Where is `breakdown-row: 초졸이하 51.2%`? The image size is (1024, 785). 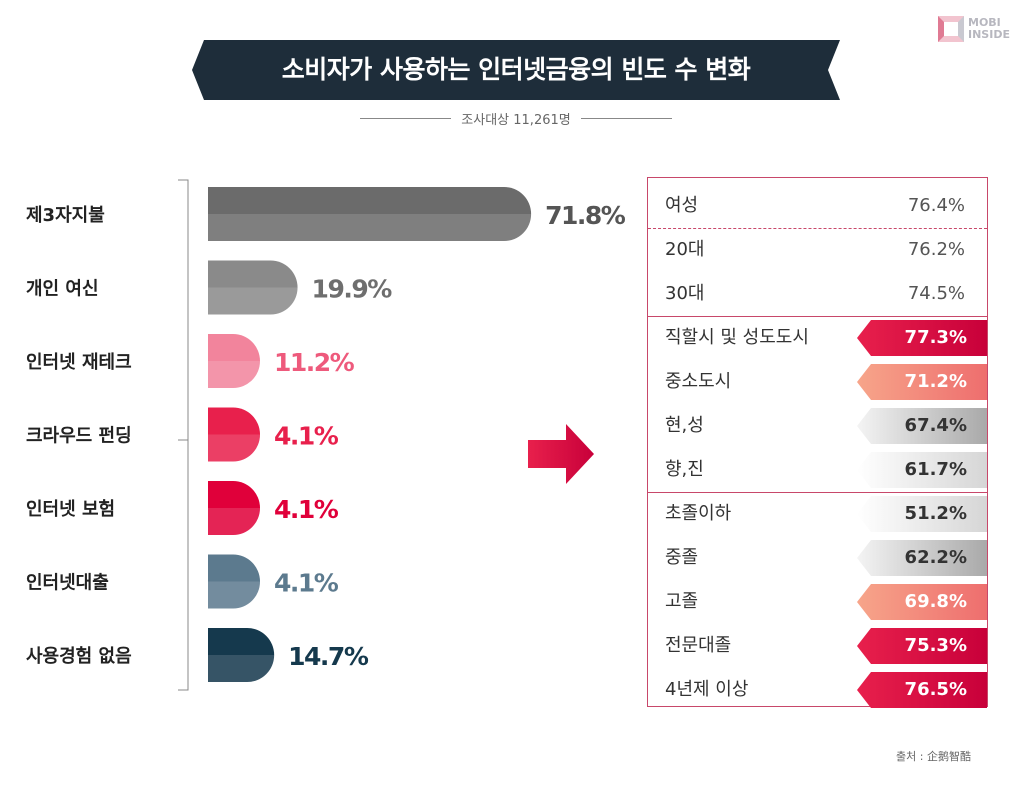
breakdown-row: 초졸이하 51.2% is located at coordinates (817, 514).